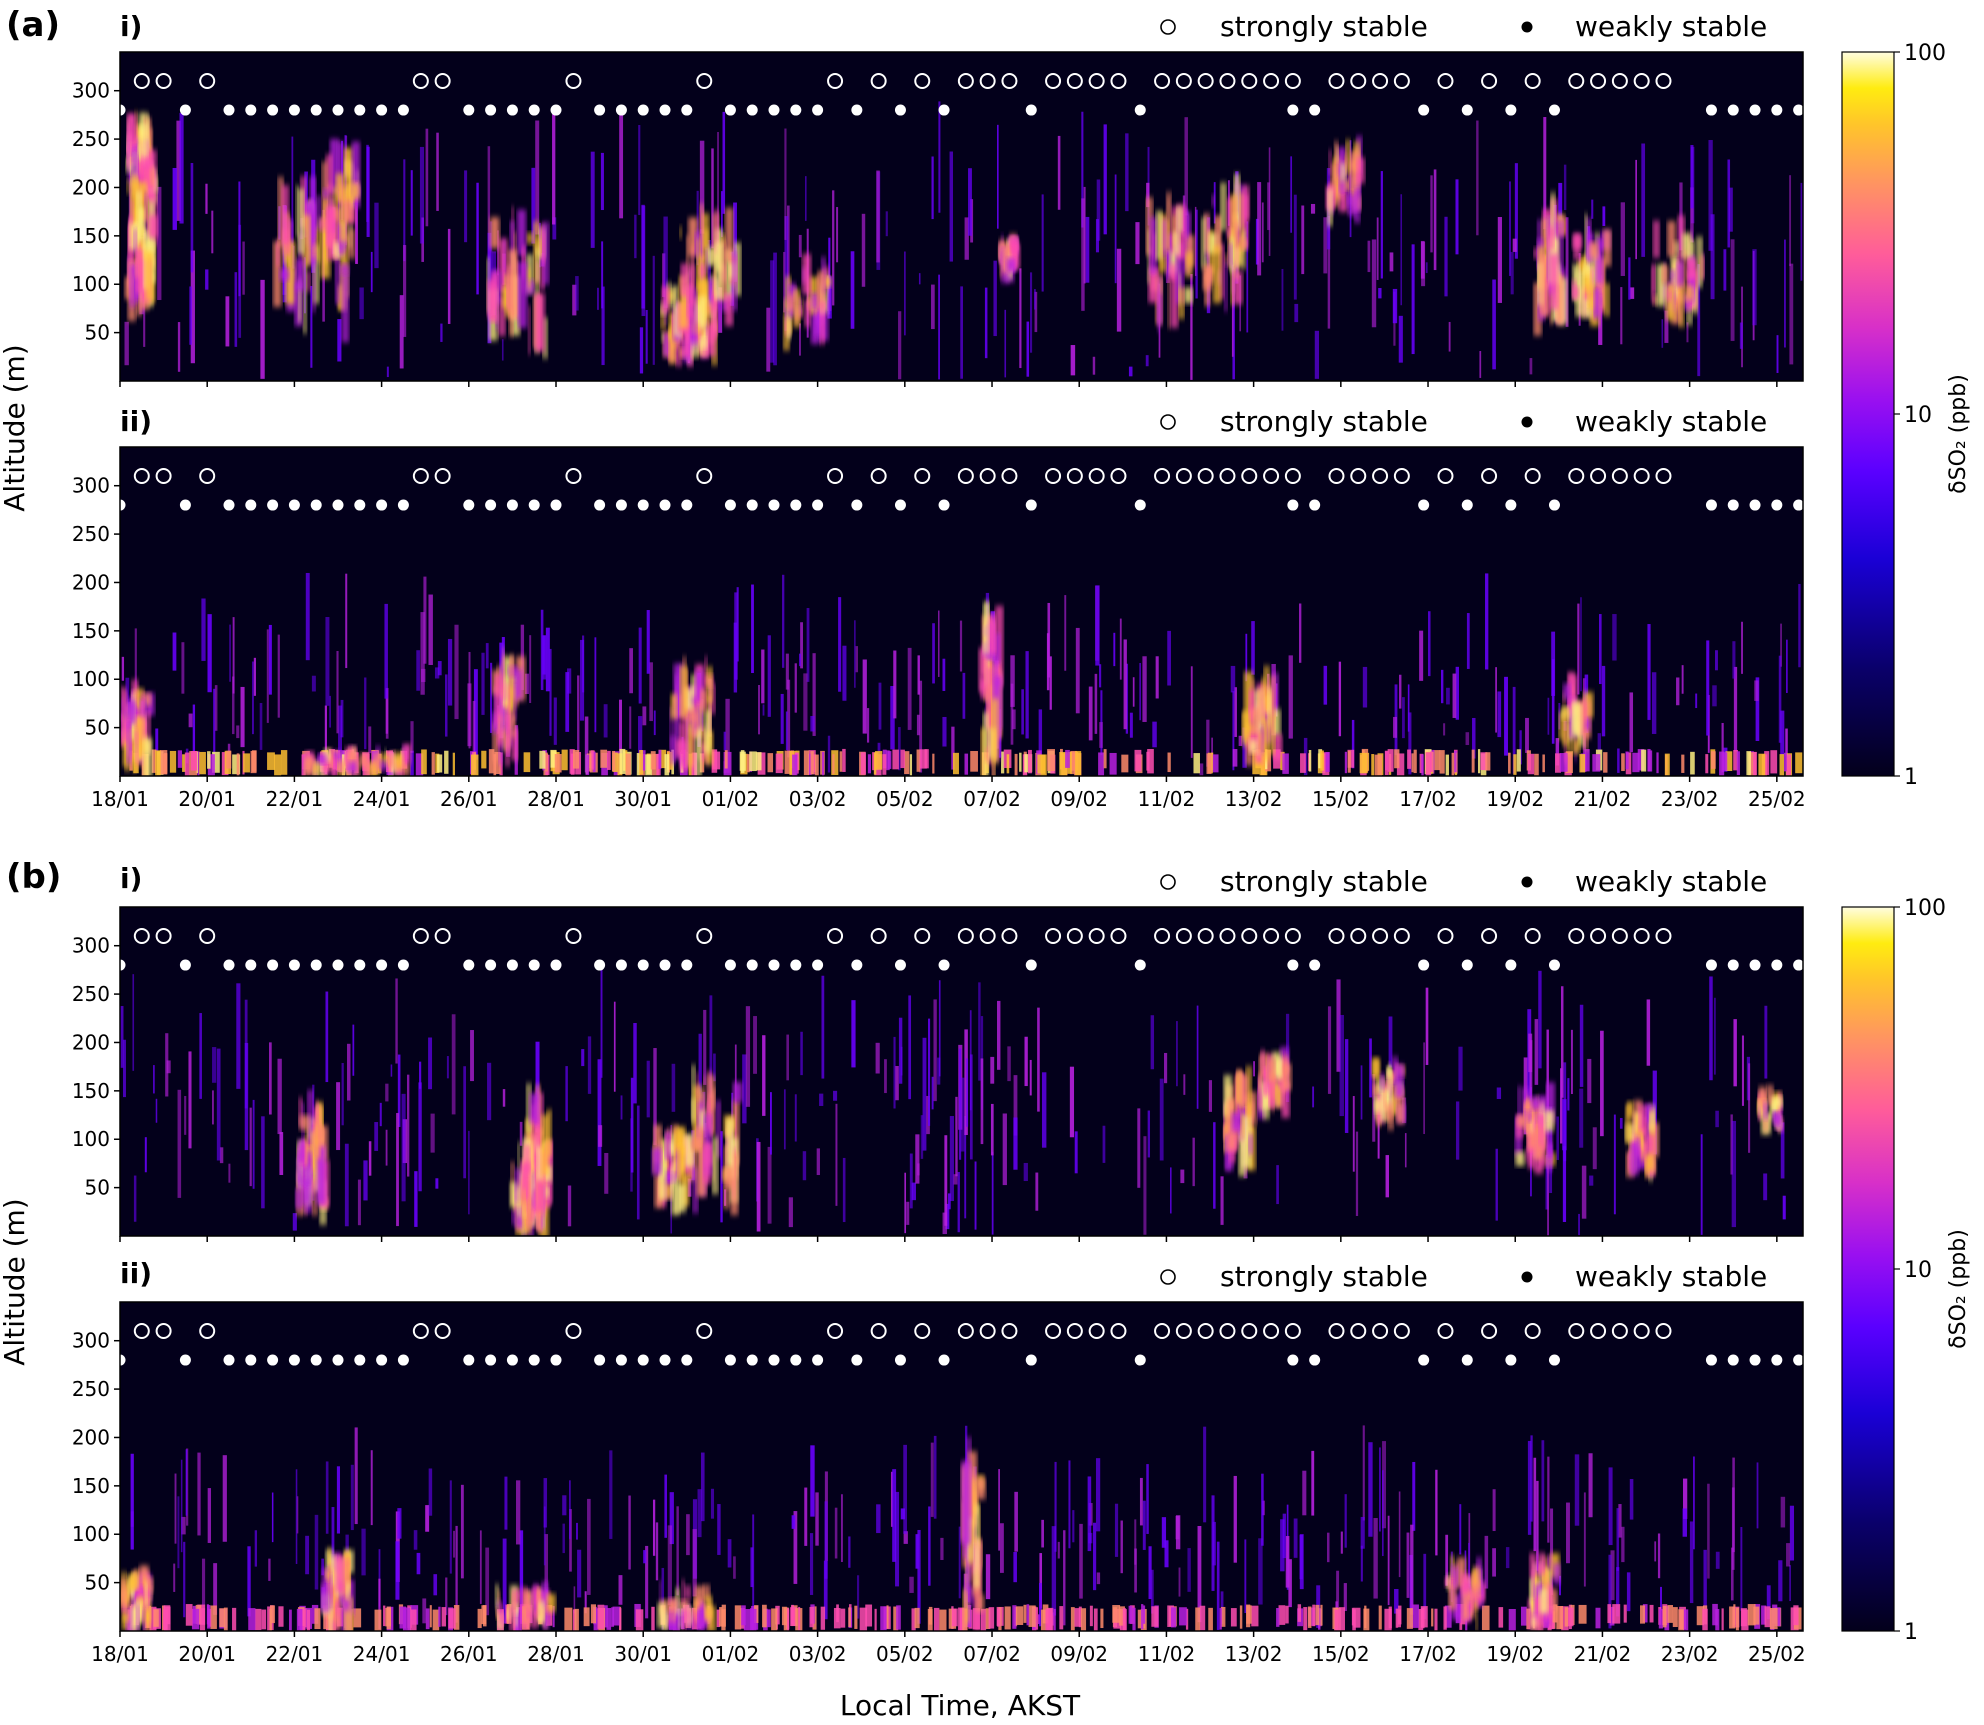 The width and height of the screenshot is (1984, 1725). What do you see at coordinates (1079, 1654) in the screenshot?
I see `x-tick-label: 09/02` at bounding box center [1079, 1654].